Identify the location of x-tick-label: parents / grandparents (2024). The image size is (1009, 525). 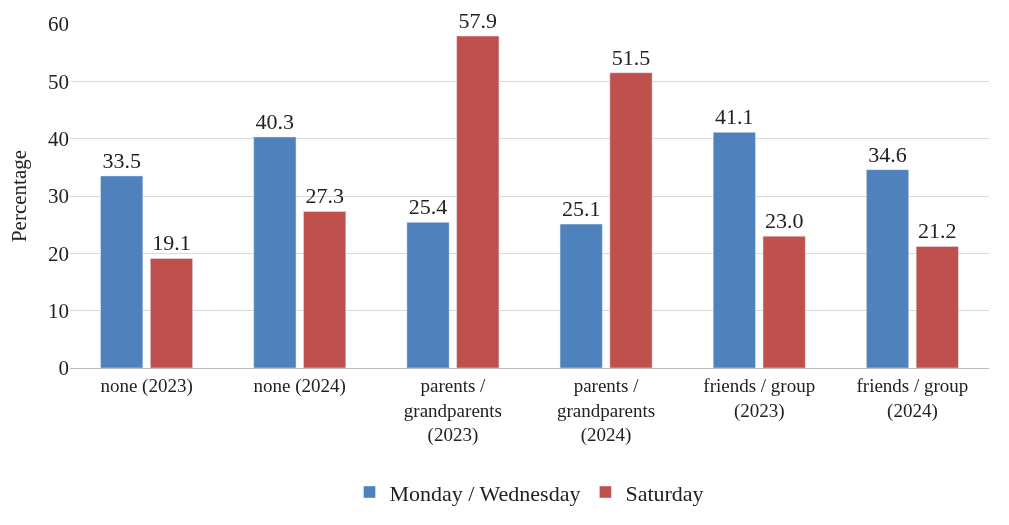
(606, 410).